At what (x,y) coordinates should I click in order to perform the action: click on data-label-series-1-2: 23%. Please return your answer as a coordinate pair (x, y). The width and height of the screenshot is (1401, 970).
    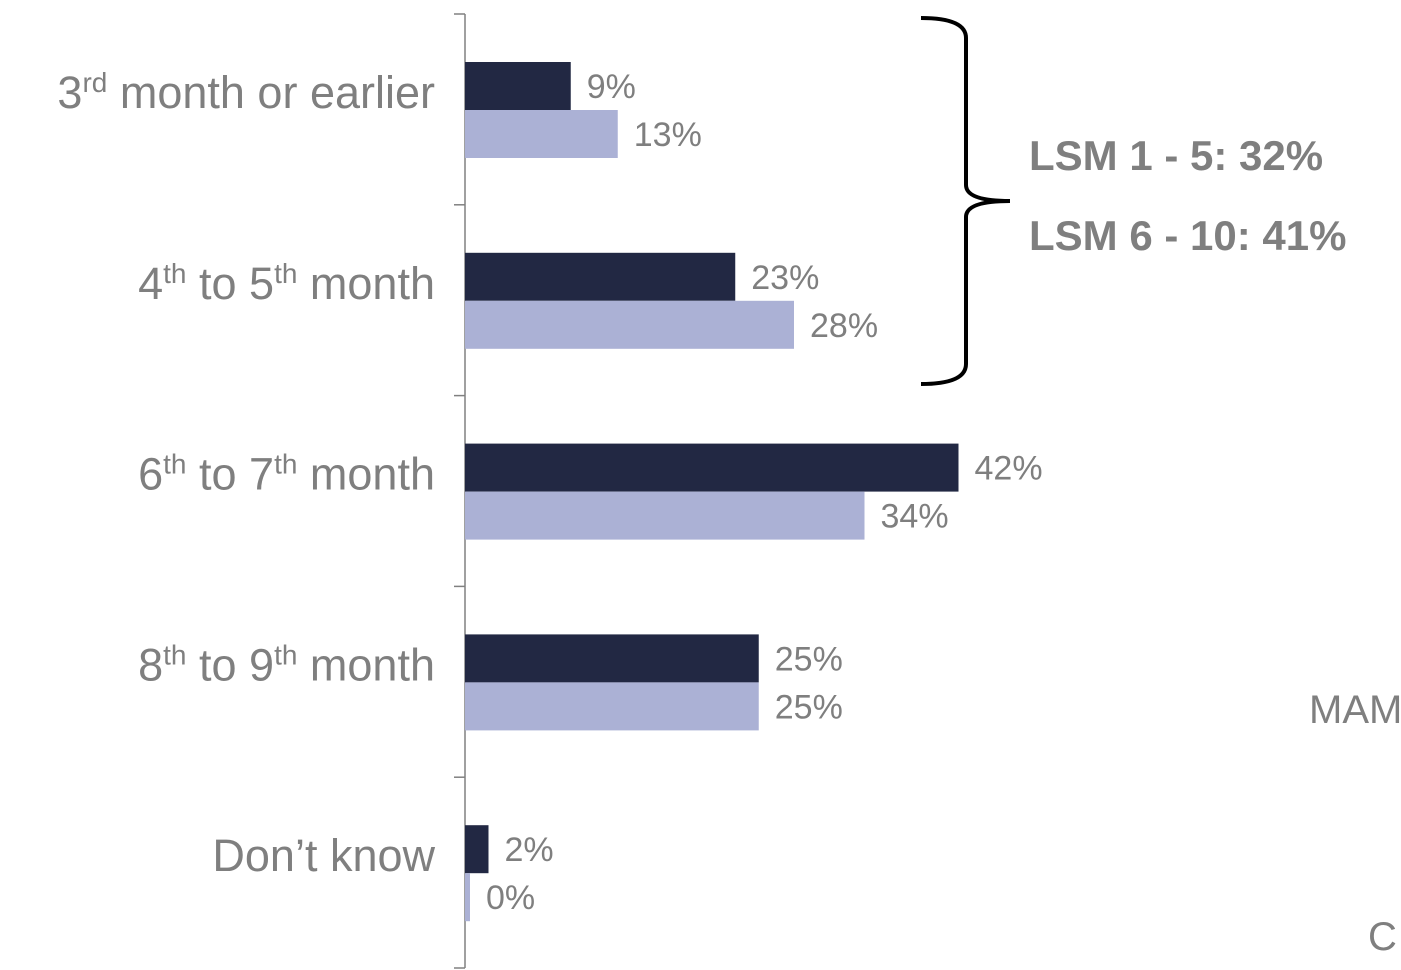
    Looking at the image, I should click on (785, 278).